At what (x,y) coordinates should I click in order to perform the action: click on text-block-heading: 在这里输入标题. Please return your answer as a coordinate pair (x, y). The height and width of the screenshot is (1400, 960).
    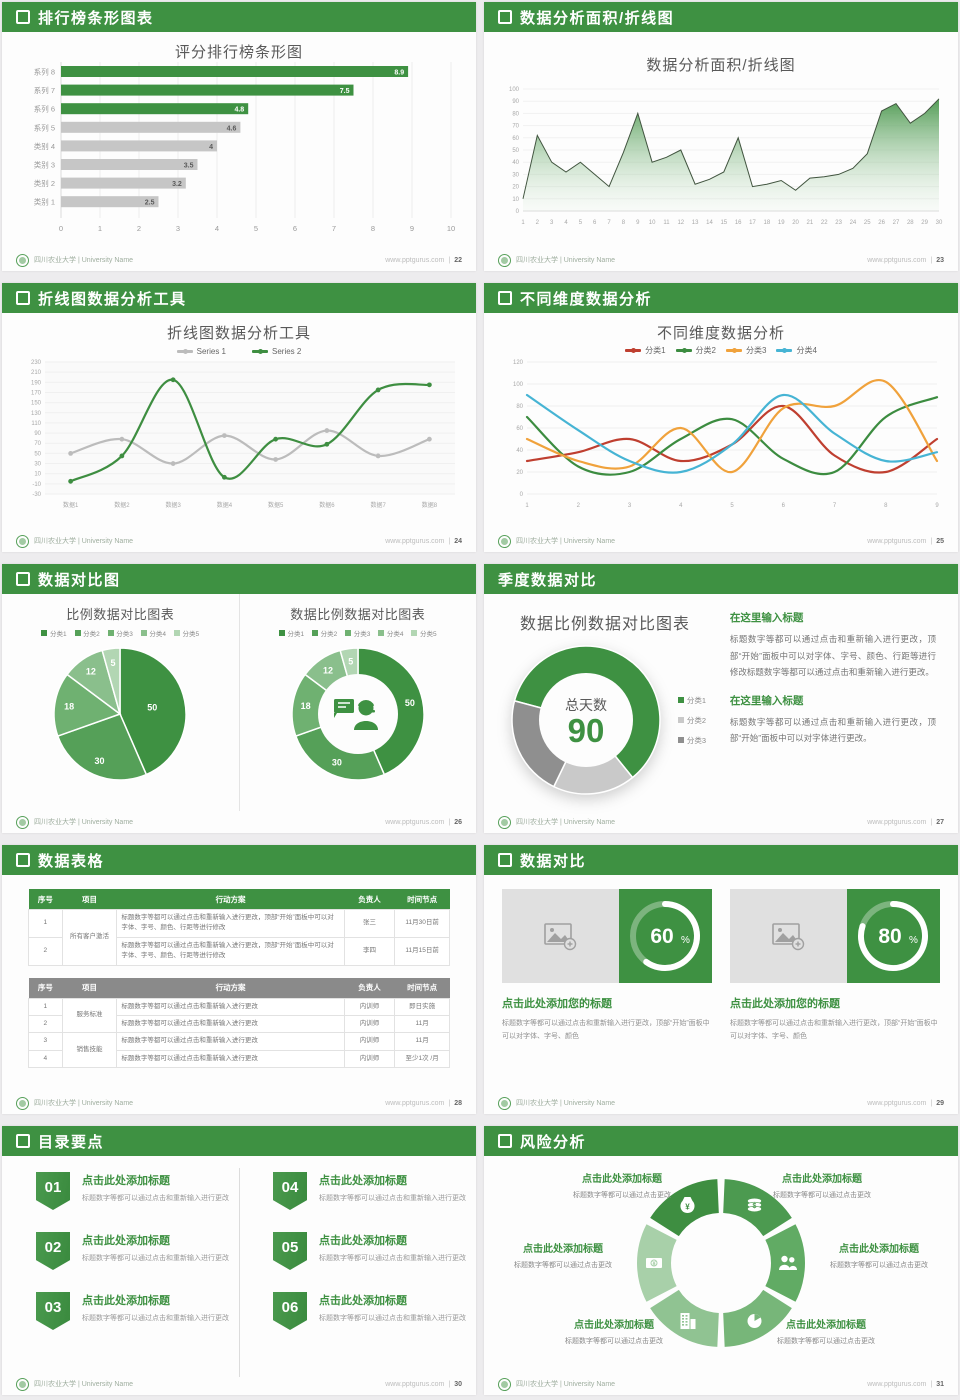
    Looking at the image, I should click on (766, 700).